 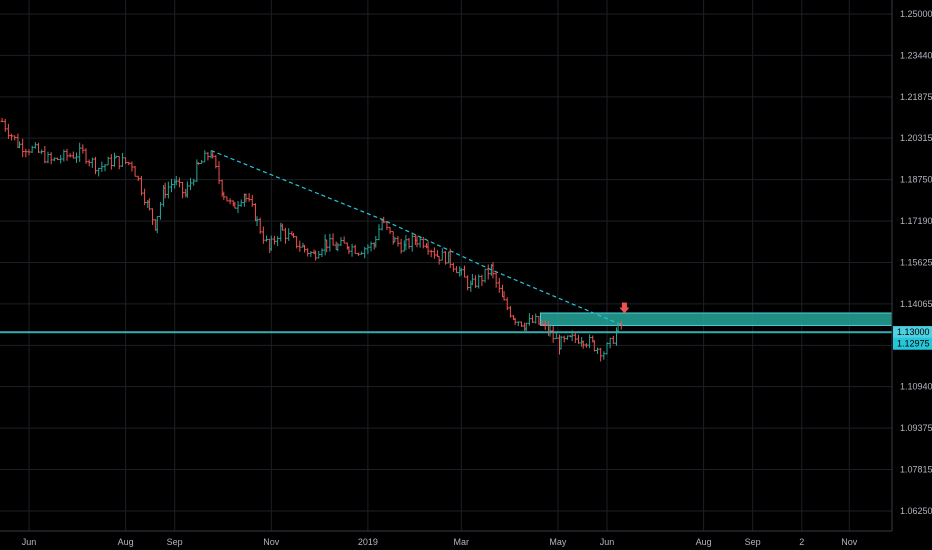 What do you see at coordinates (916, 428) in the screenshot?
I see `price-tick-label: 1.09375` at bounding box center [916, 428].